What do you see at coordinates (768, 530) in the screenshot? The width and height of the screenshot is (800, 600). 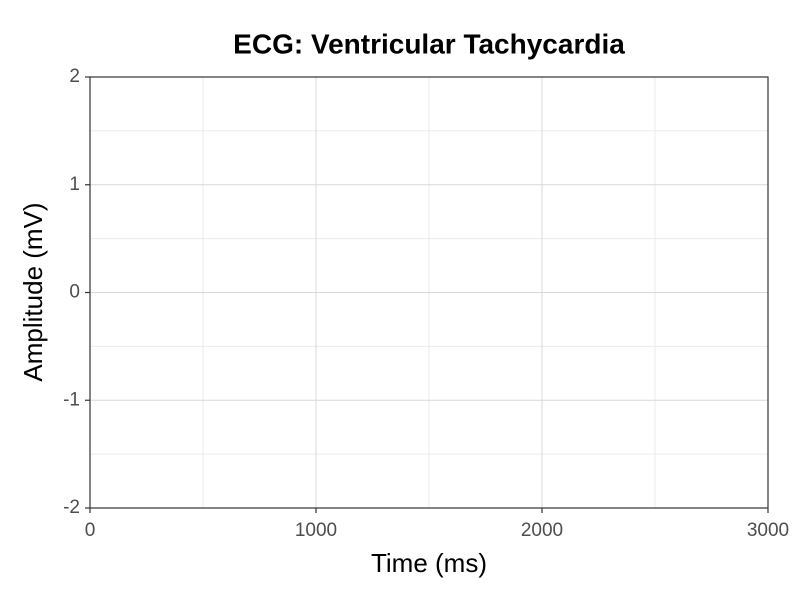 I see `x-tick-label: 3000` at bounding box center [768, 530].